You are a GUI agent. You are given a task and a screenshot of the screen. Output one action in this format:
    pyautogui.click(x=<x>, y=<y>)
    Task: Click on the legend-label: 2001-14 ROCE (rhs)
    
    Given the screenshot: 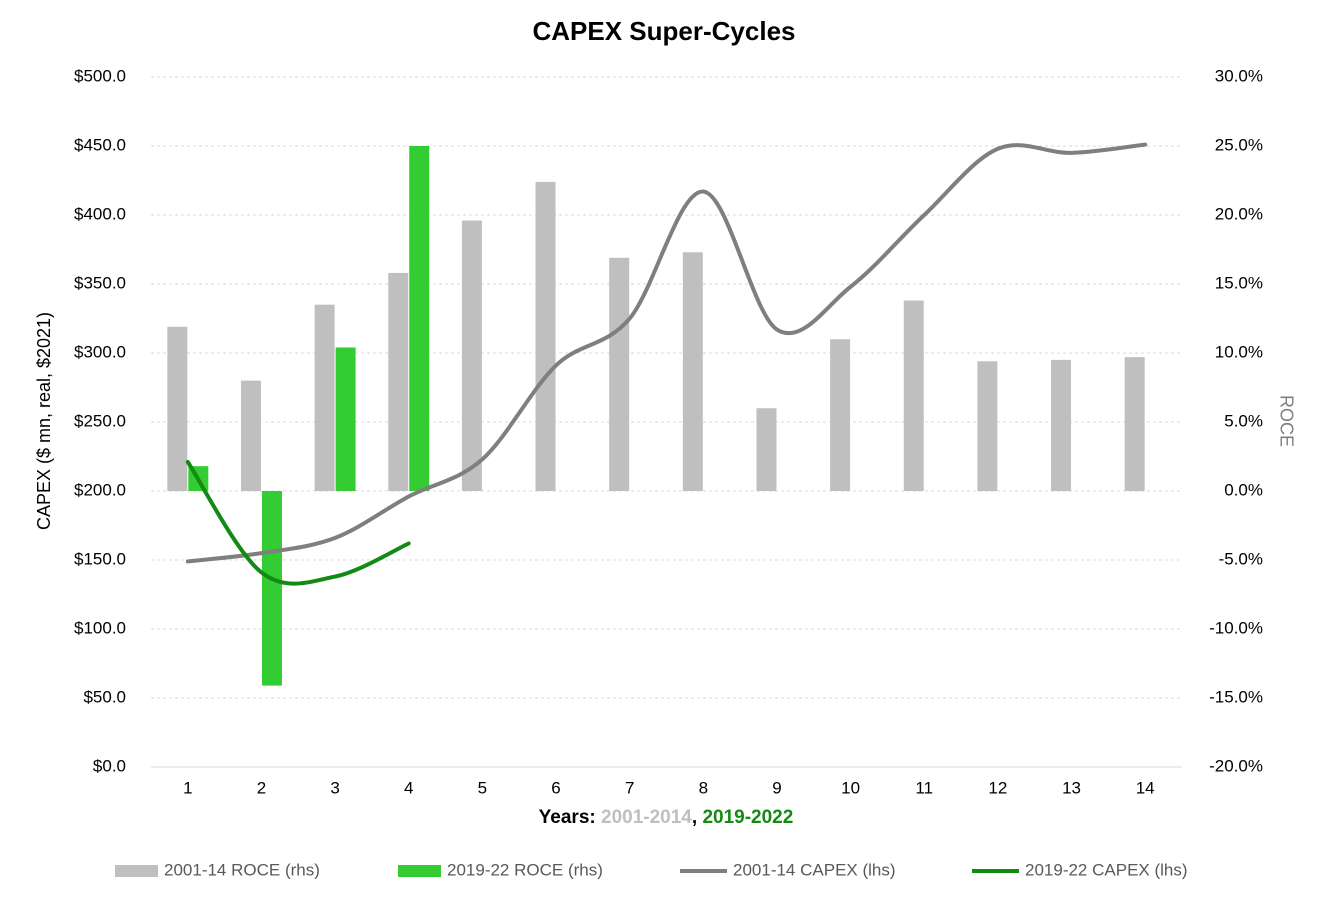 What is the action you would take?
    pyautogui.click(x=242, y=869)
    